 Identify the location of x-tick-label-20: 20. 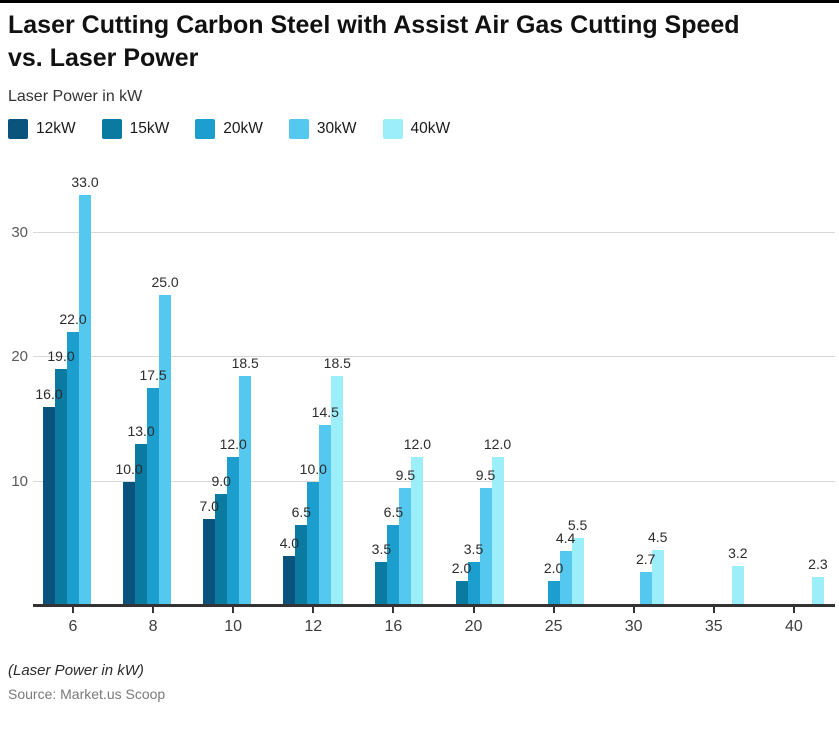
(473, 626).